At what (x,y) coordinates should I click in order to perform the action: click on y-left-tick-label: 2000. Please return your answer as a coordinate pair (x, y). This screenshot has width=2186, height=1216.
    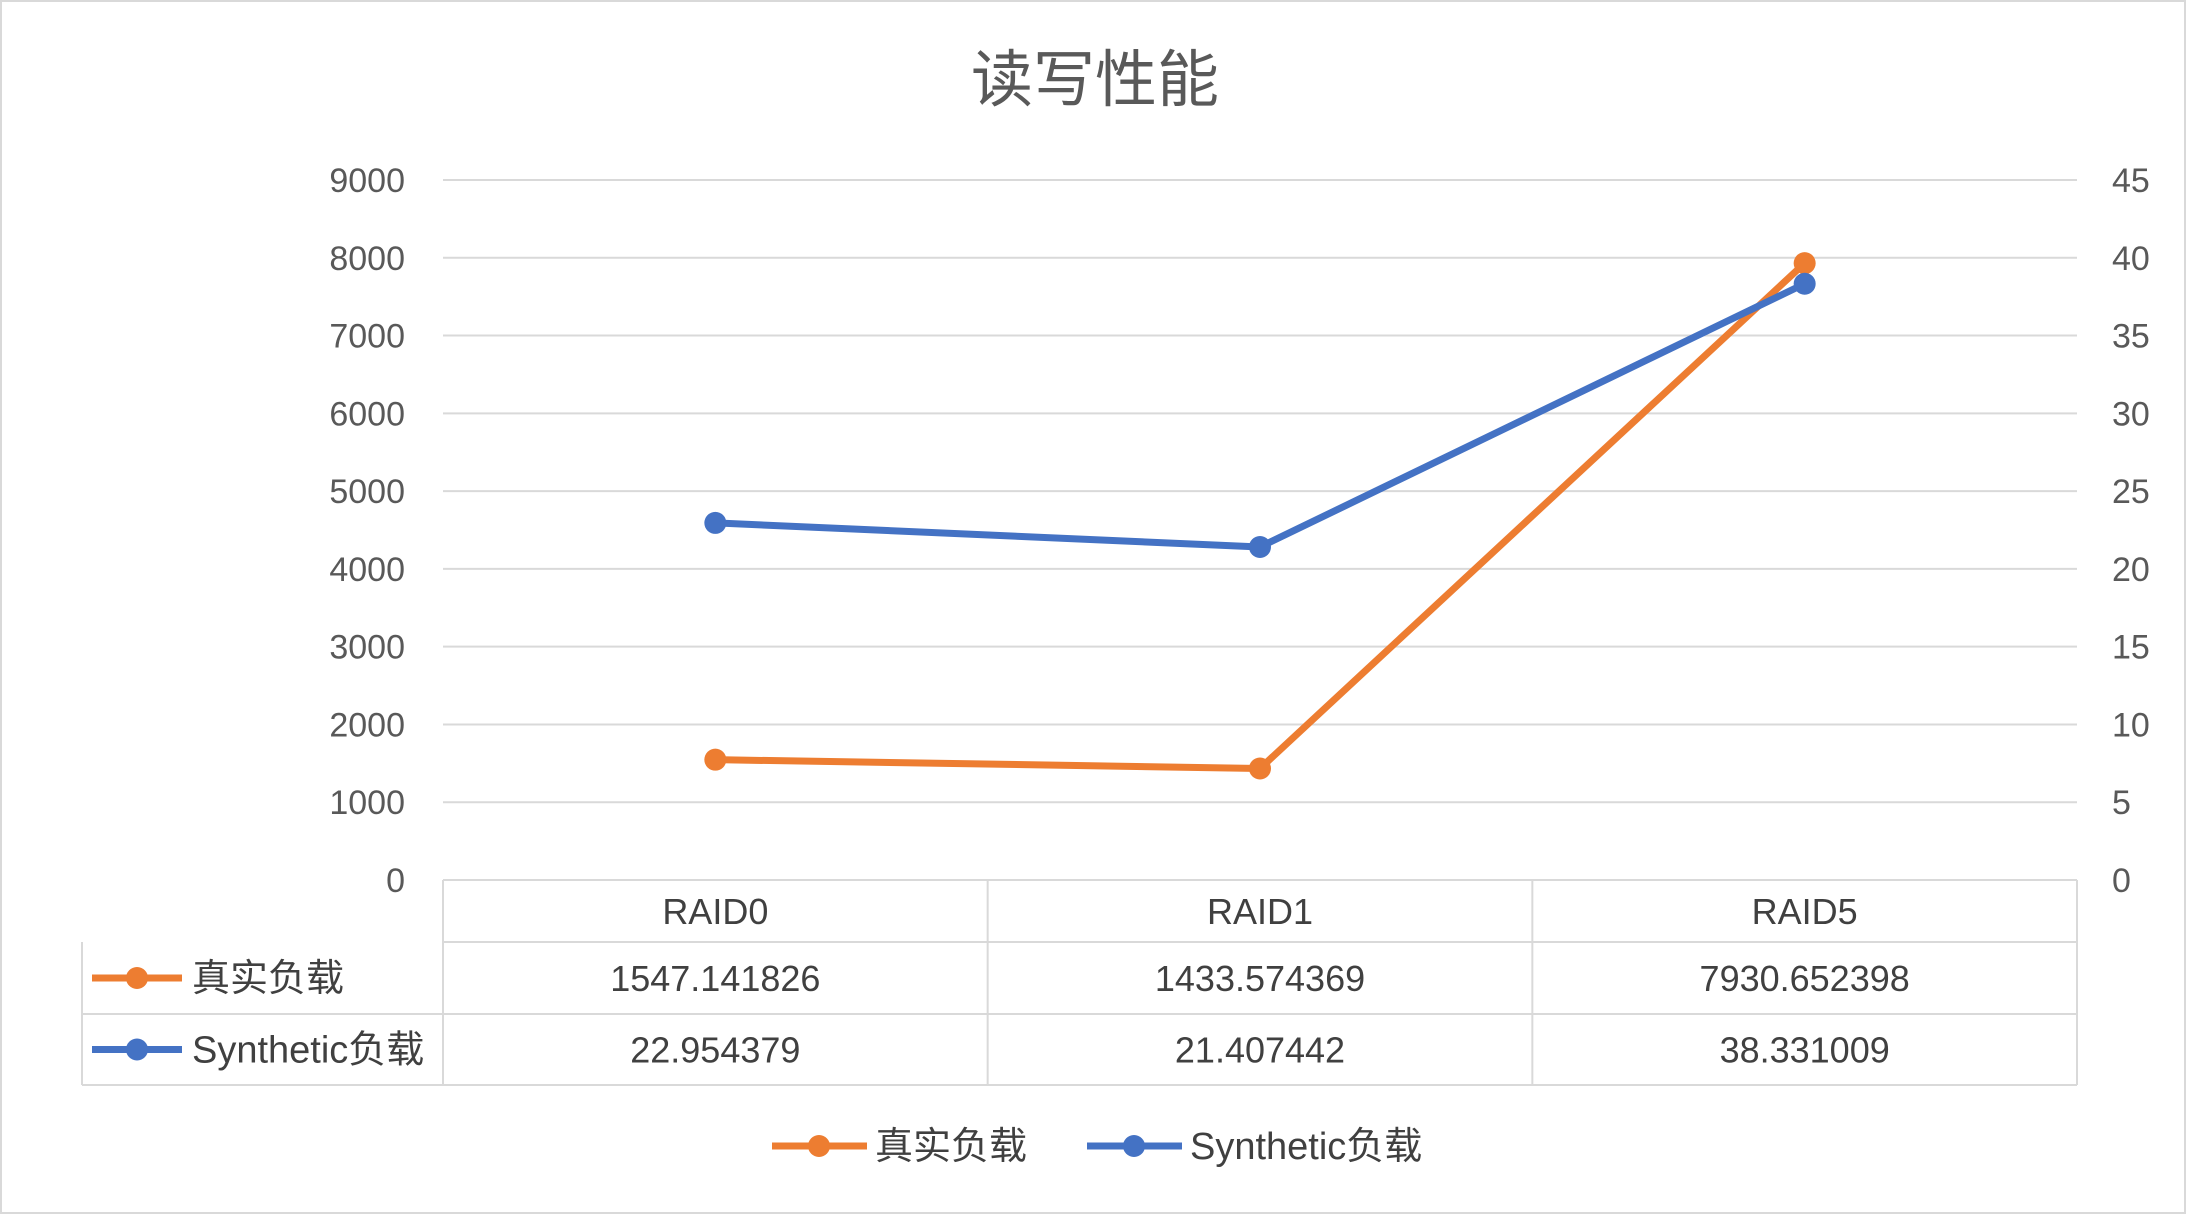
    Looking at the image, I should click on (367, 725).